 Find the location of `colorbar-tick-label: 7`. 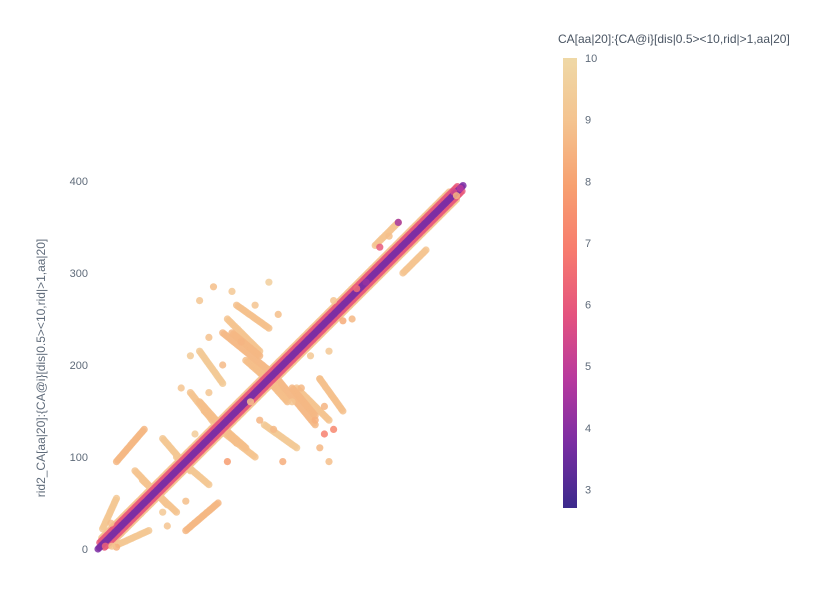

colorbar-tick-label: 7 is located at coordinates (588, 244).